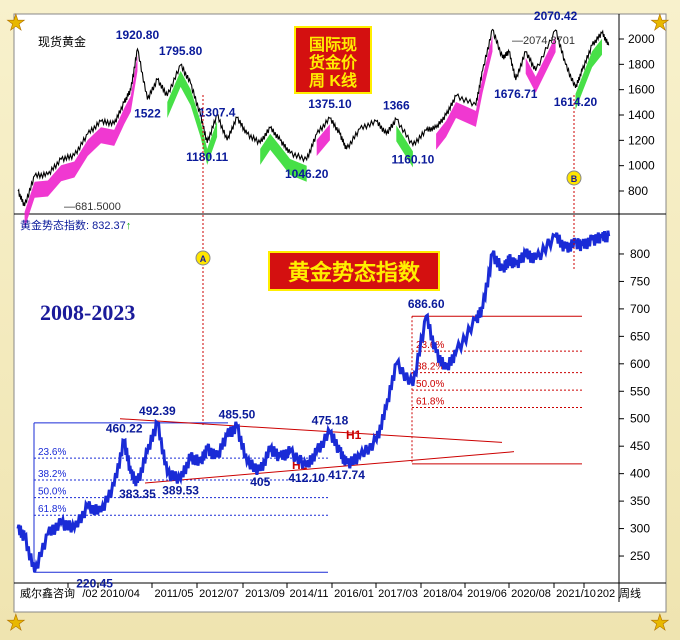 The width and height of the screenshot is (680, 640). Describe the element at coordinates (641, 166) in the screenshot. I see `price-tick-label-1000: 1000` at that location.